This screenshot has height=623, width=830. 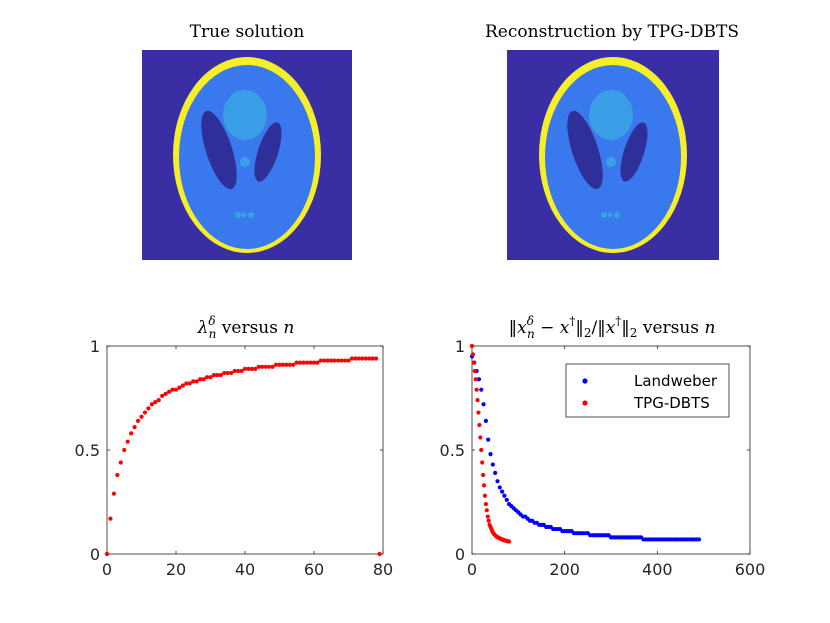 I want to click on title-sub-n: n, so click(x=531, y=334).